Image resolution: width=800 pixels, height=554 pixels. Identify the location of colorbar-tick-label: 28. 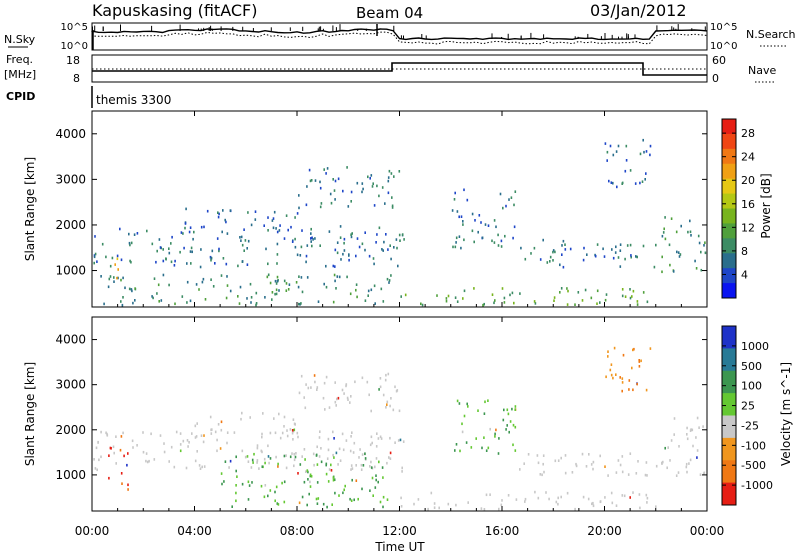
(748, 133).